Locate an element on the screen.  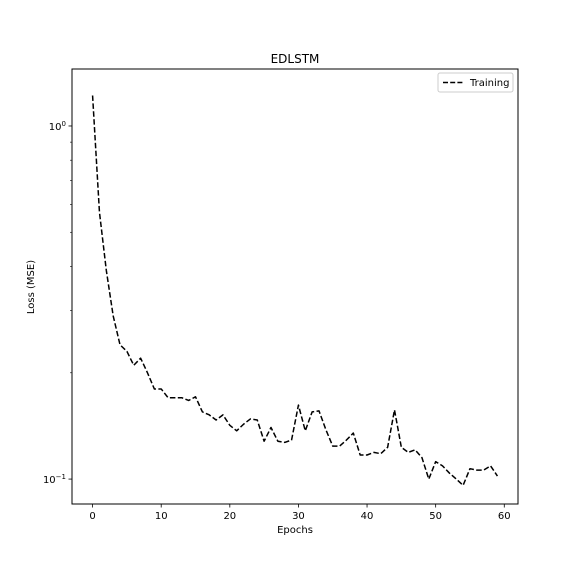
legend-box is located at coordinates (475, 82).